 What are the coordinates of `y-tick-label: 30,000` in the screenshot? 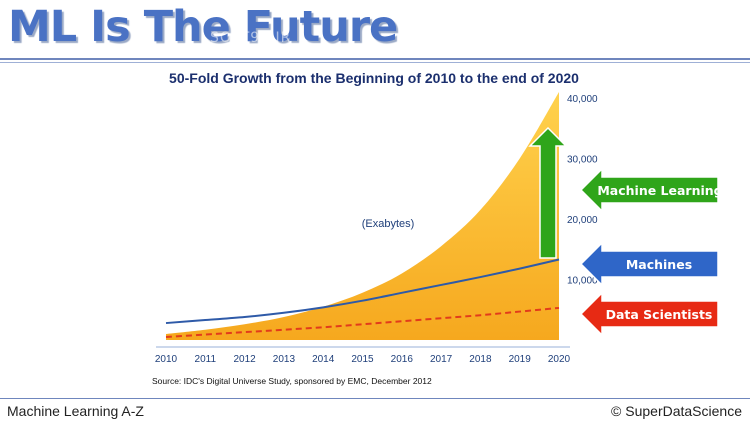 It's located at (582, 160).